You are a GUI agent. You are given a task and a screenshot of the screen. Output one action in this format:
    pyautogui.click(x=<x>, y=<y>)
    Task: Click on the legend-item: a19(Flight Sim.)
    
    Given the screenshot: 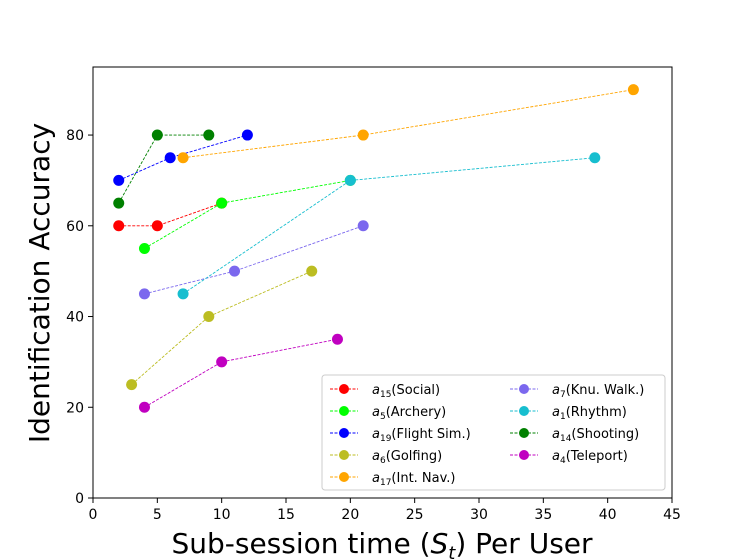 What is the action you would take?
    pyautogui.click(x=400, y=435)
    